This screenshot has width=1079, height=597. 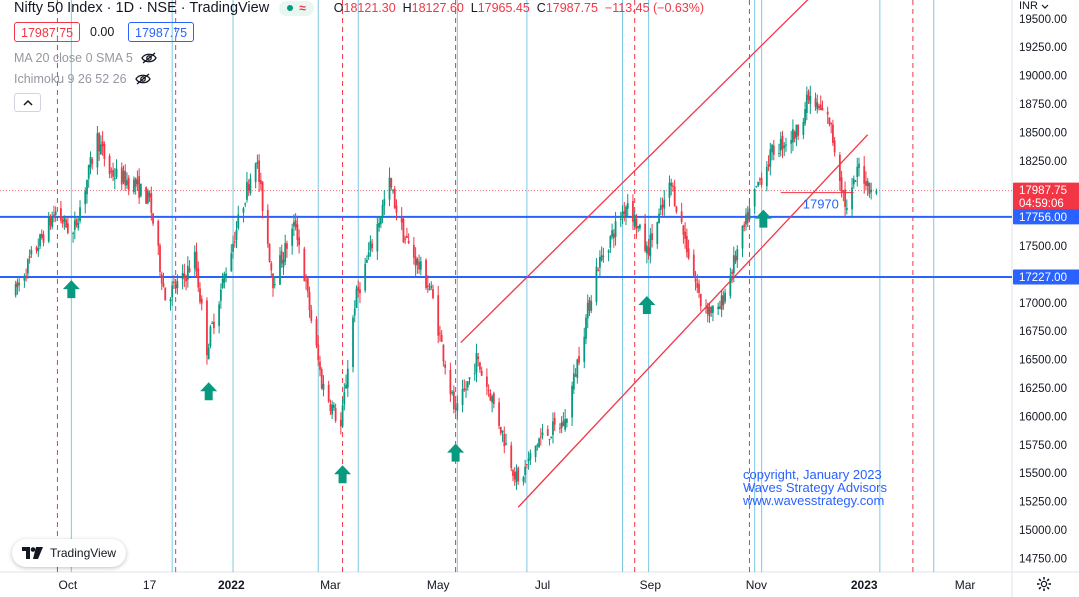 I want to click on settings-gear-icon, so click(x=1044, y=584).